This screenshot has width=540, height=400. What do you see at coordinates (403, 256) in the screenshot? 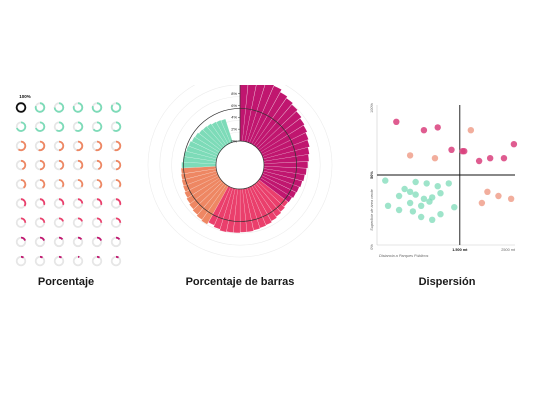
I see `x-axis-label: Distancia a Parques Públicos` at bounding box center [403, 256].